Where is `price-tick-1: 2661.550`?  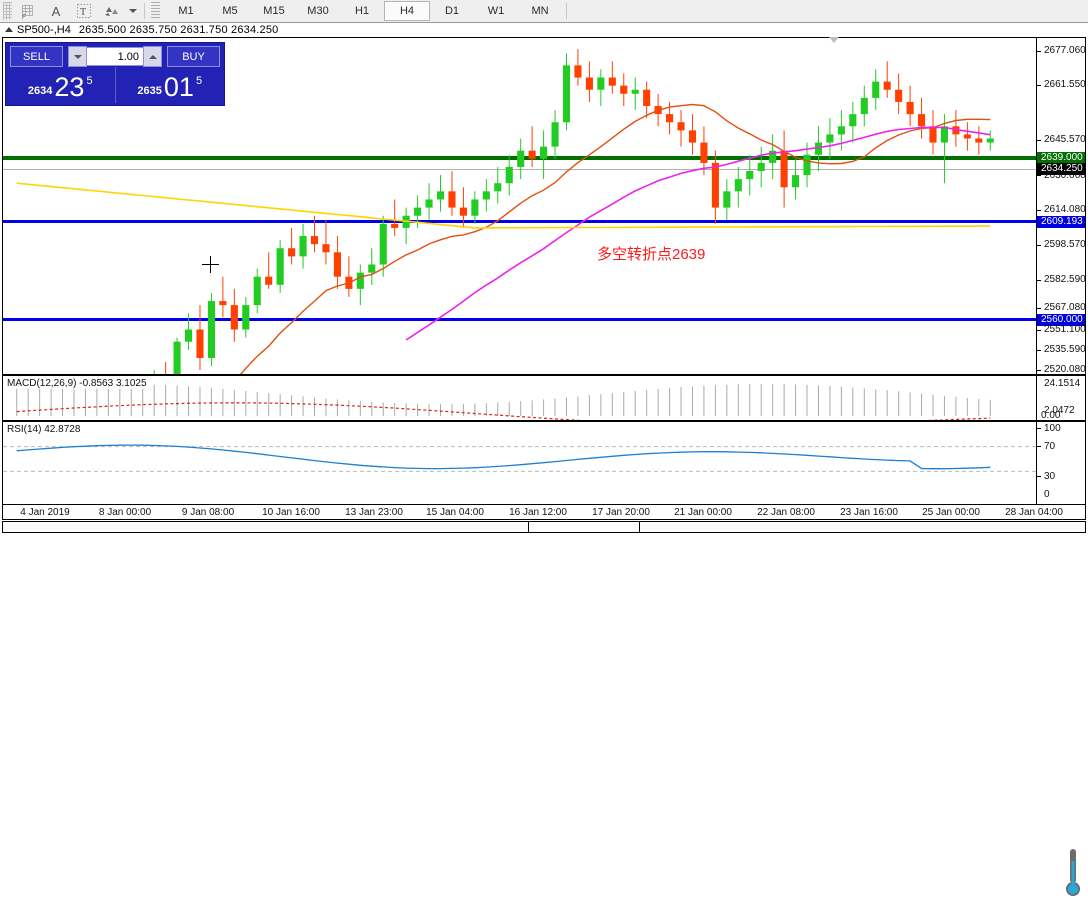 price-tick-1: 2661.550 is located at coordinates (1065, 84).